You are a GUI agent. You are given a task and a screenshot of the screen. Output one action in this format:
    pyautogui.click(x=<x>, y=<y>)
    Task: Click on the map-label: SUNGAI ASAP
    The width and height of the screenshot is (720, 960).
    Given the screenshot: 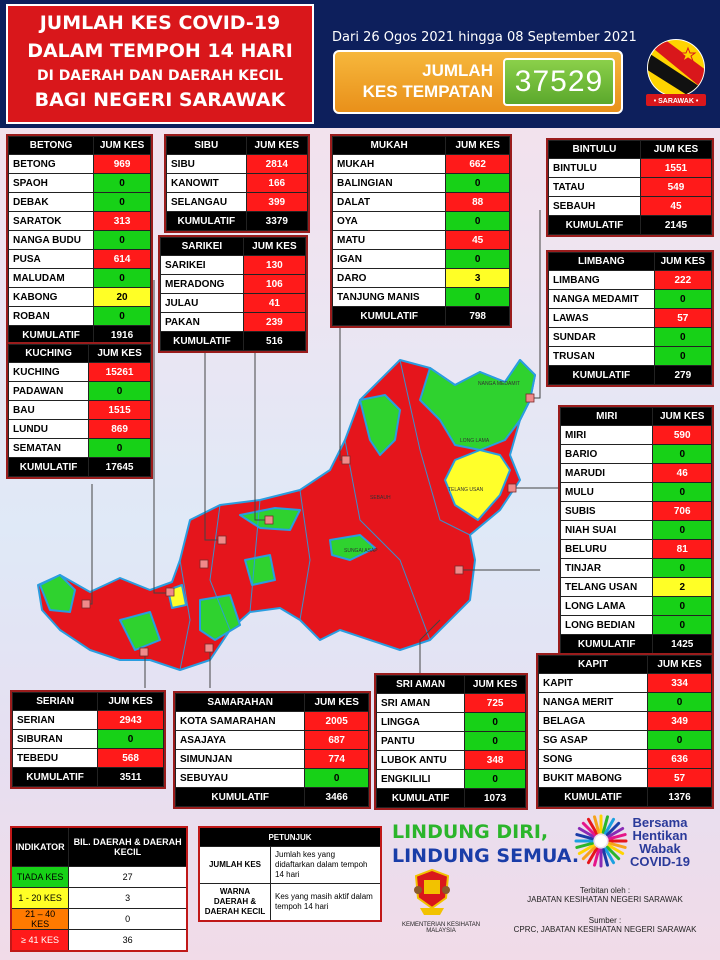 What is the action you would take?
    pyautogui.click(x=361, y=551)
    